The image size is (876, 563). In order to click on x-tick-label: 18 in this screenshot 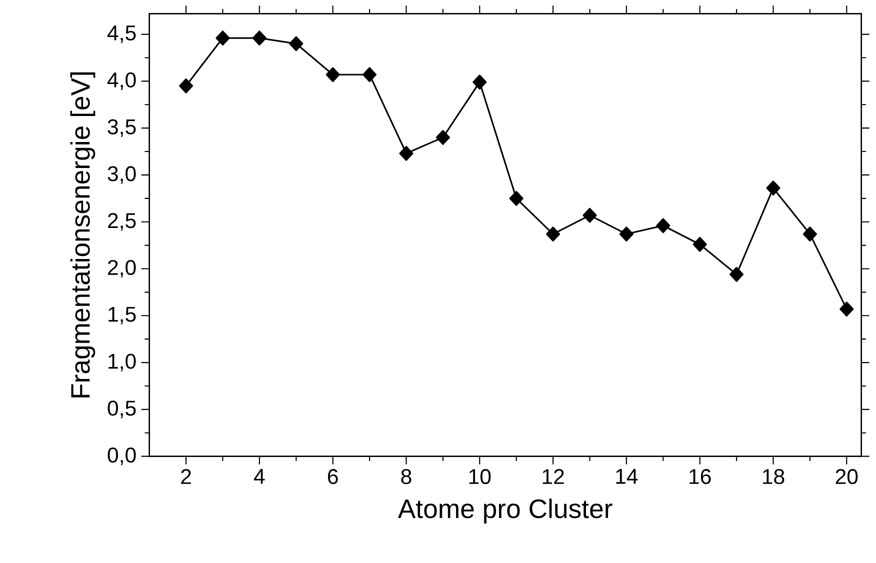, I will do `click(773, 476)`.